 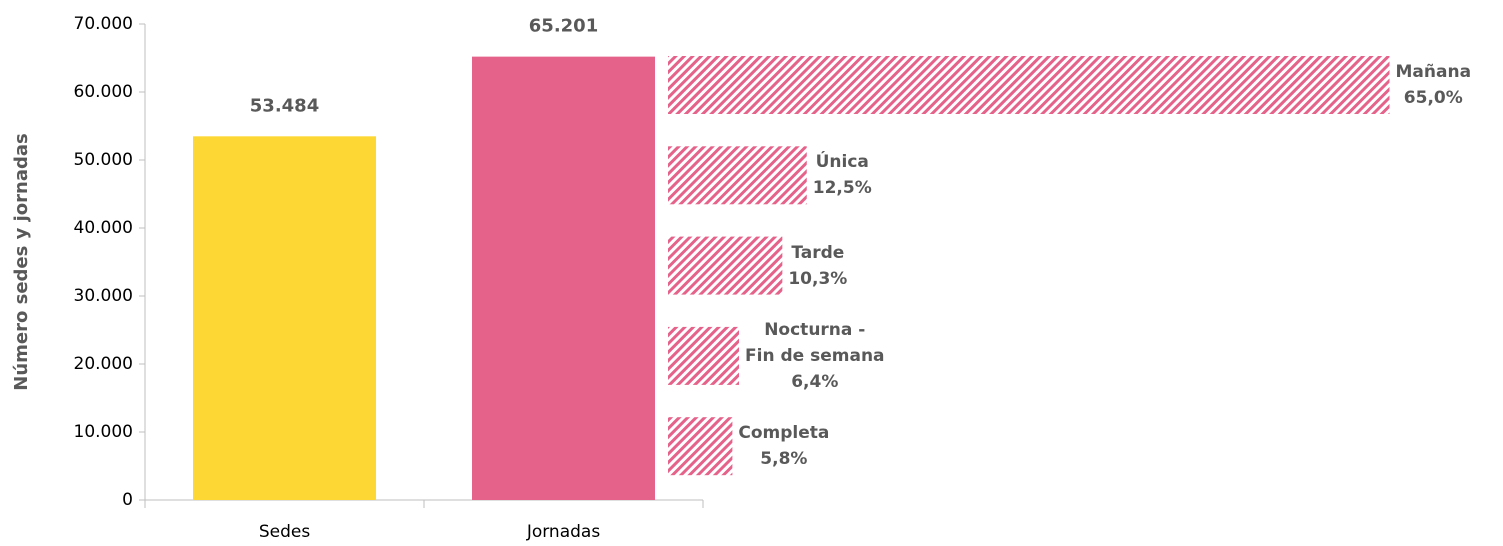 What do you see at coordinates (842, 188) in the screenshot?
I see `breakdown-value-label: 12,5%` at bounding box center [842, 188].